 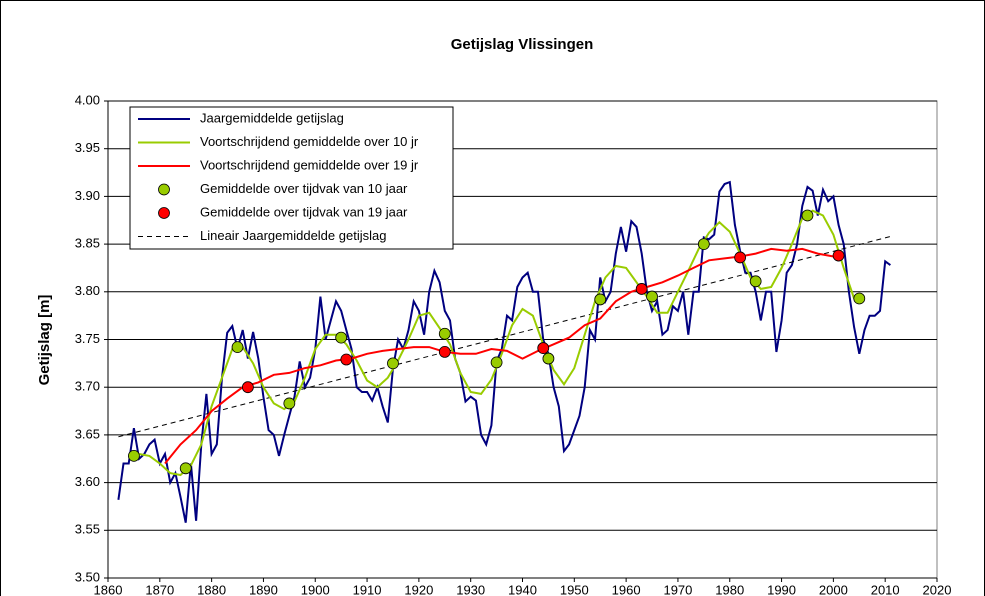 I want to click on y-tick-label: 3.85, so click(x=87, y=243).